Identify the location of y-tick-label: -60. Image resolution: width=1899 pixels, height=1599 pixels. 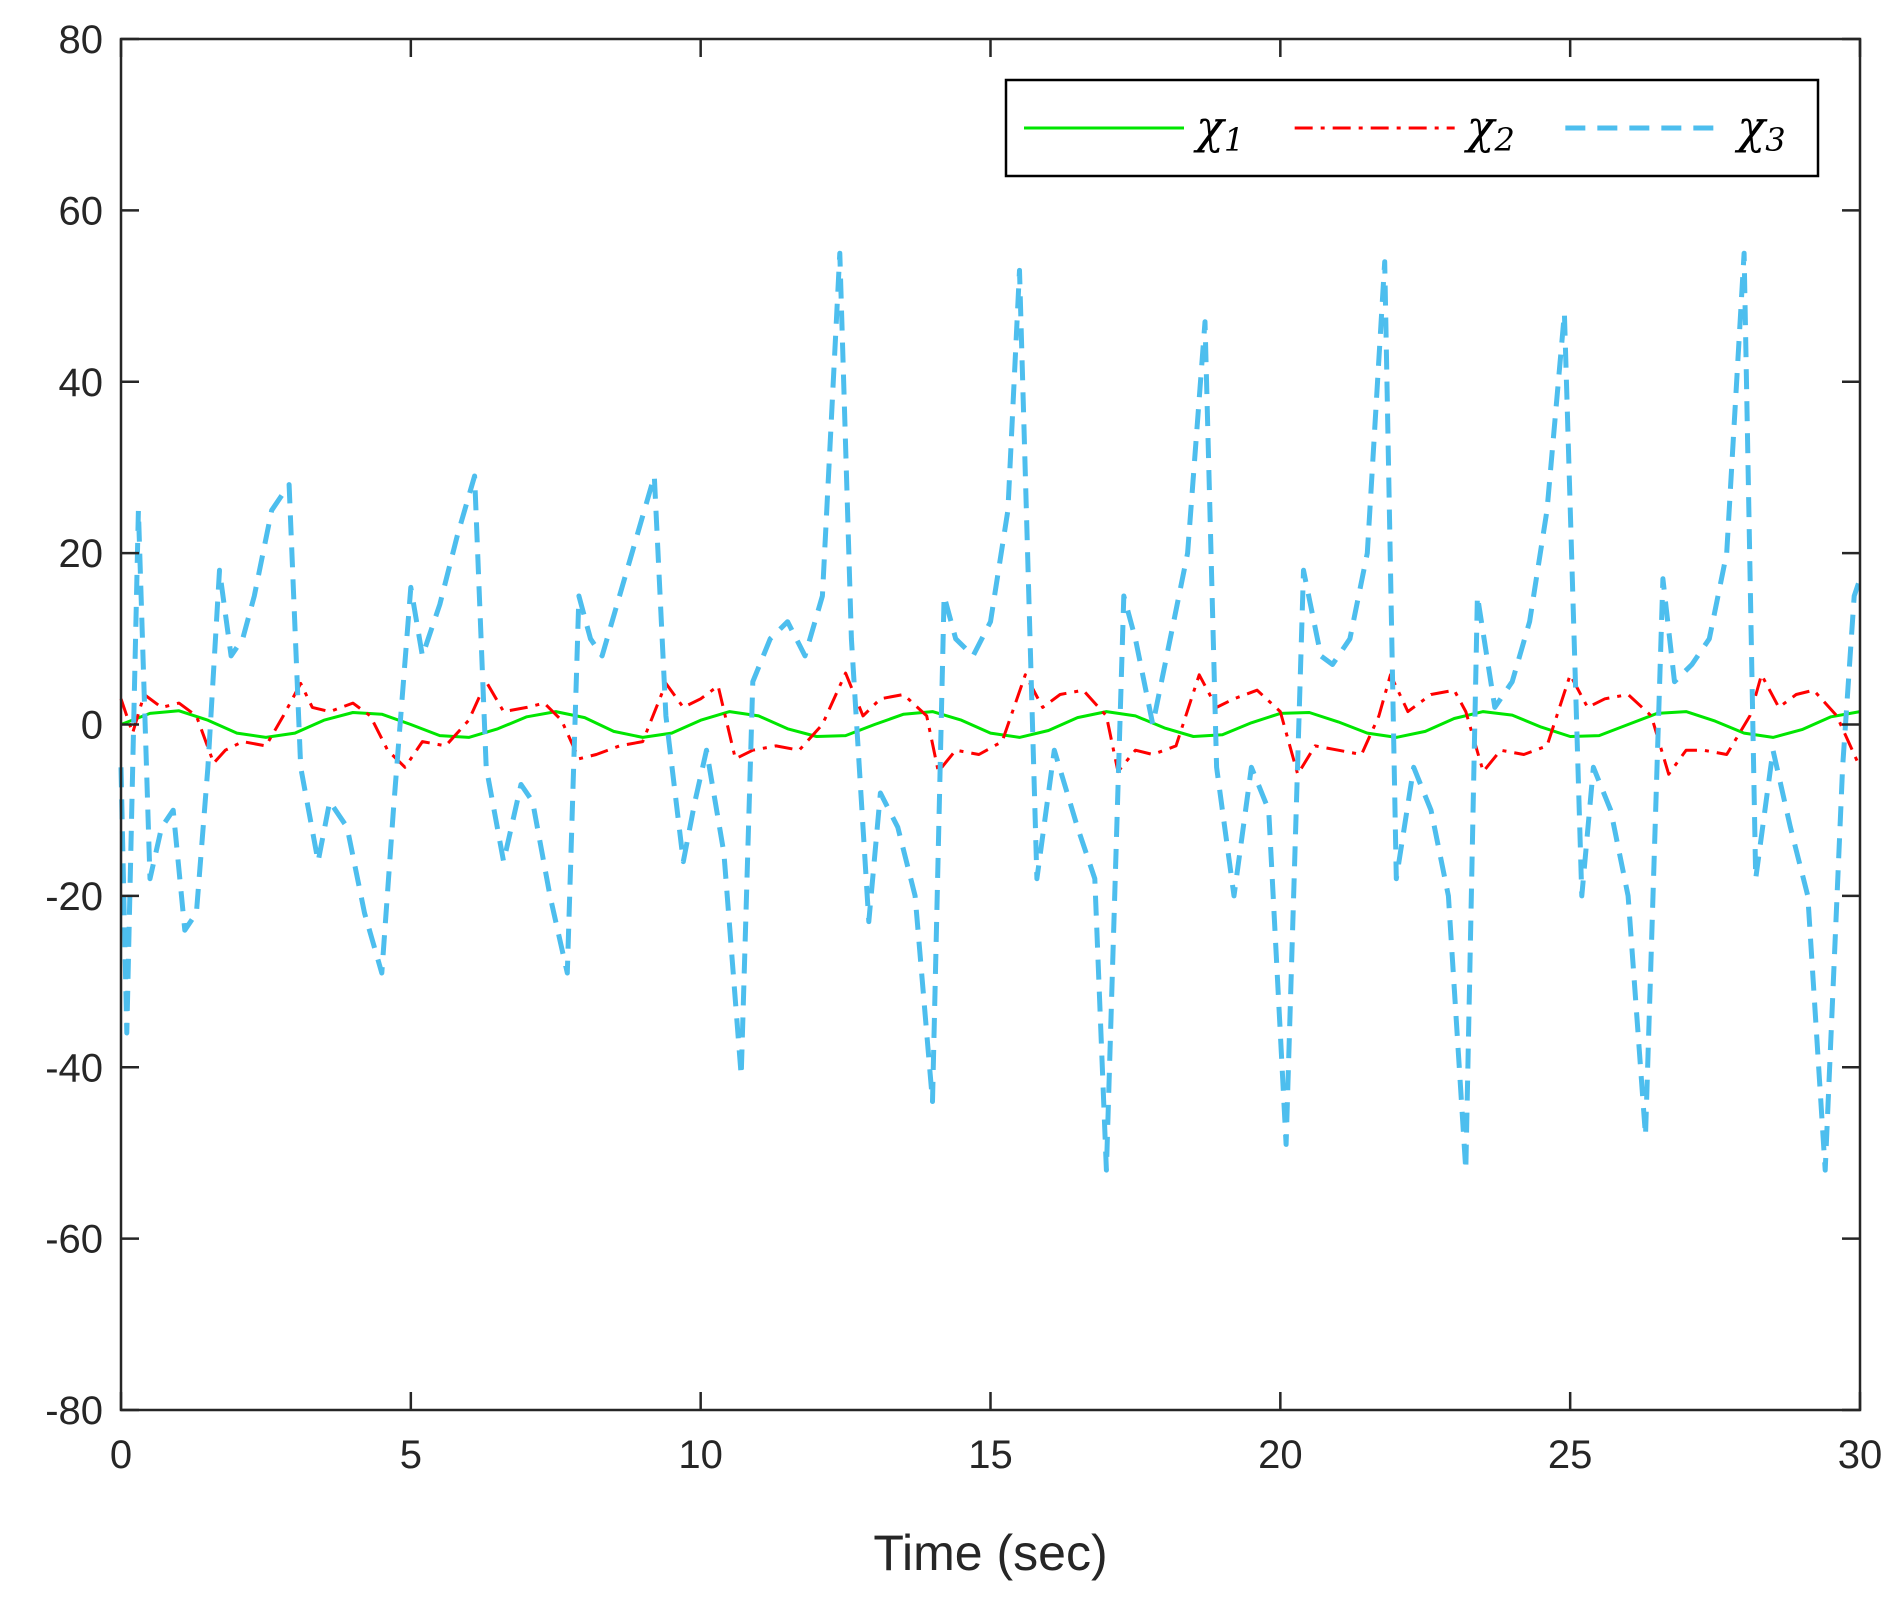
(74, 1240).